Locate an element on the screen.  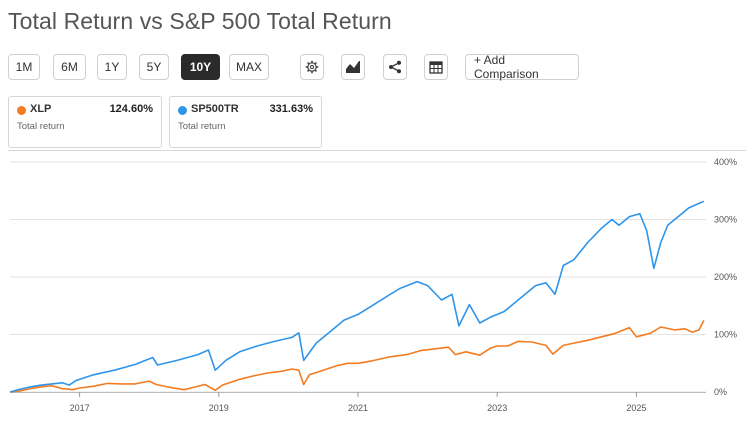
x-tick-label: 2025 is located at coordinates (636, 408).